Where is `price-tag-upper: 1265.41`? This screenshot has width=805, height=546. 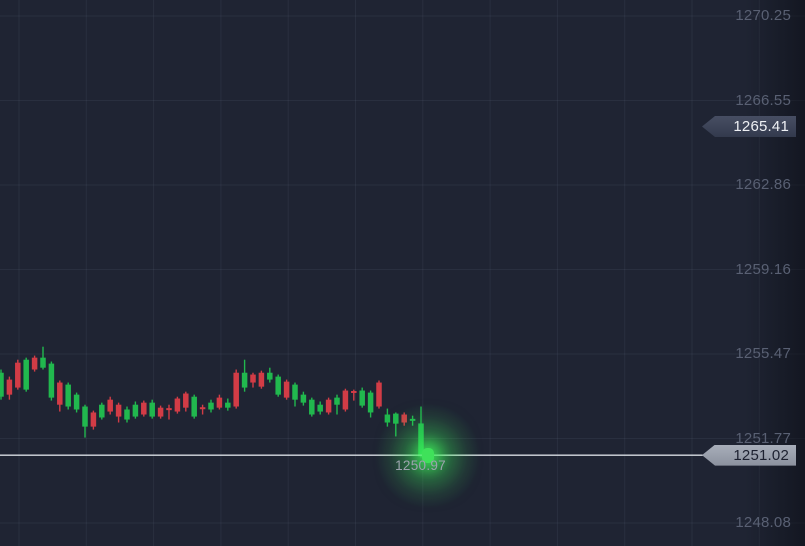 price-tag-upper: 1265.41 is located at coordinates (749, 127).